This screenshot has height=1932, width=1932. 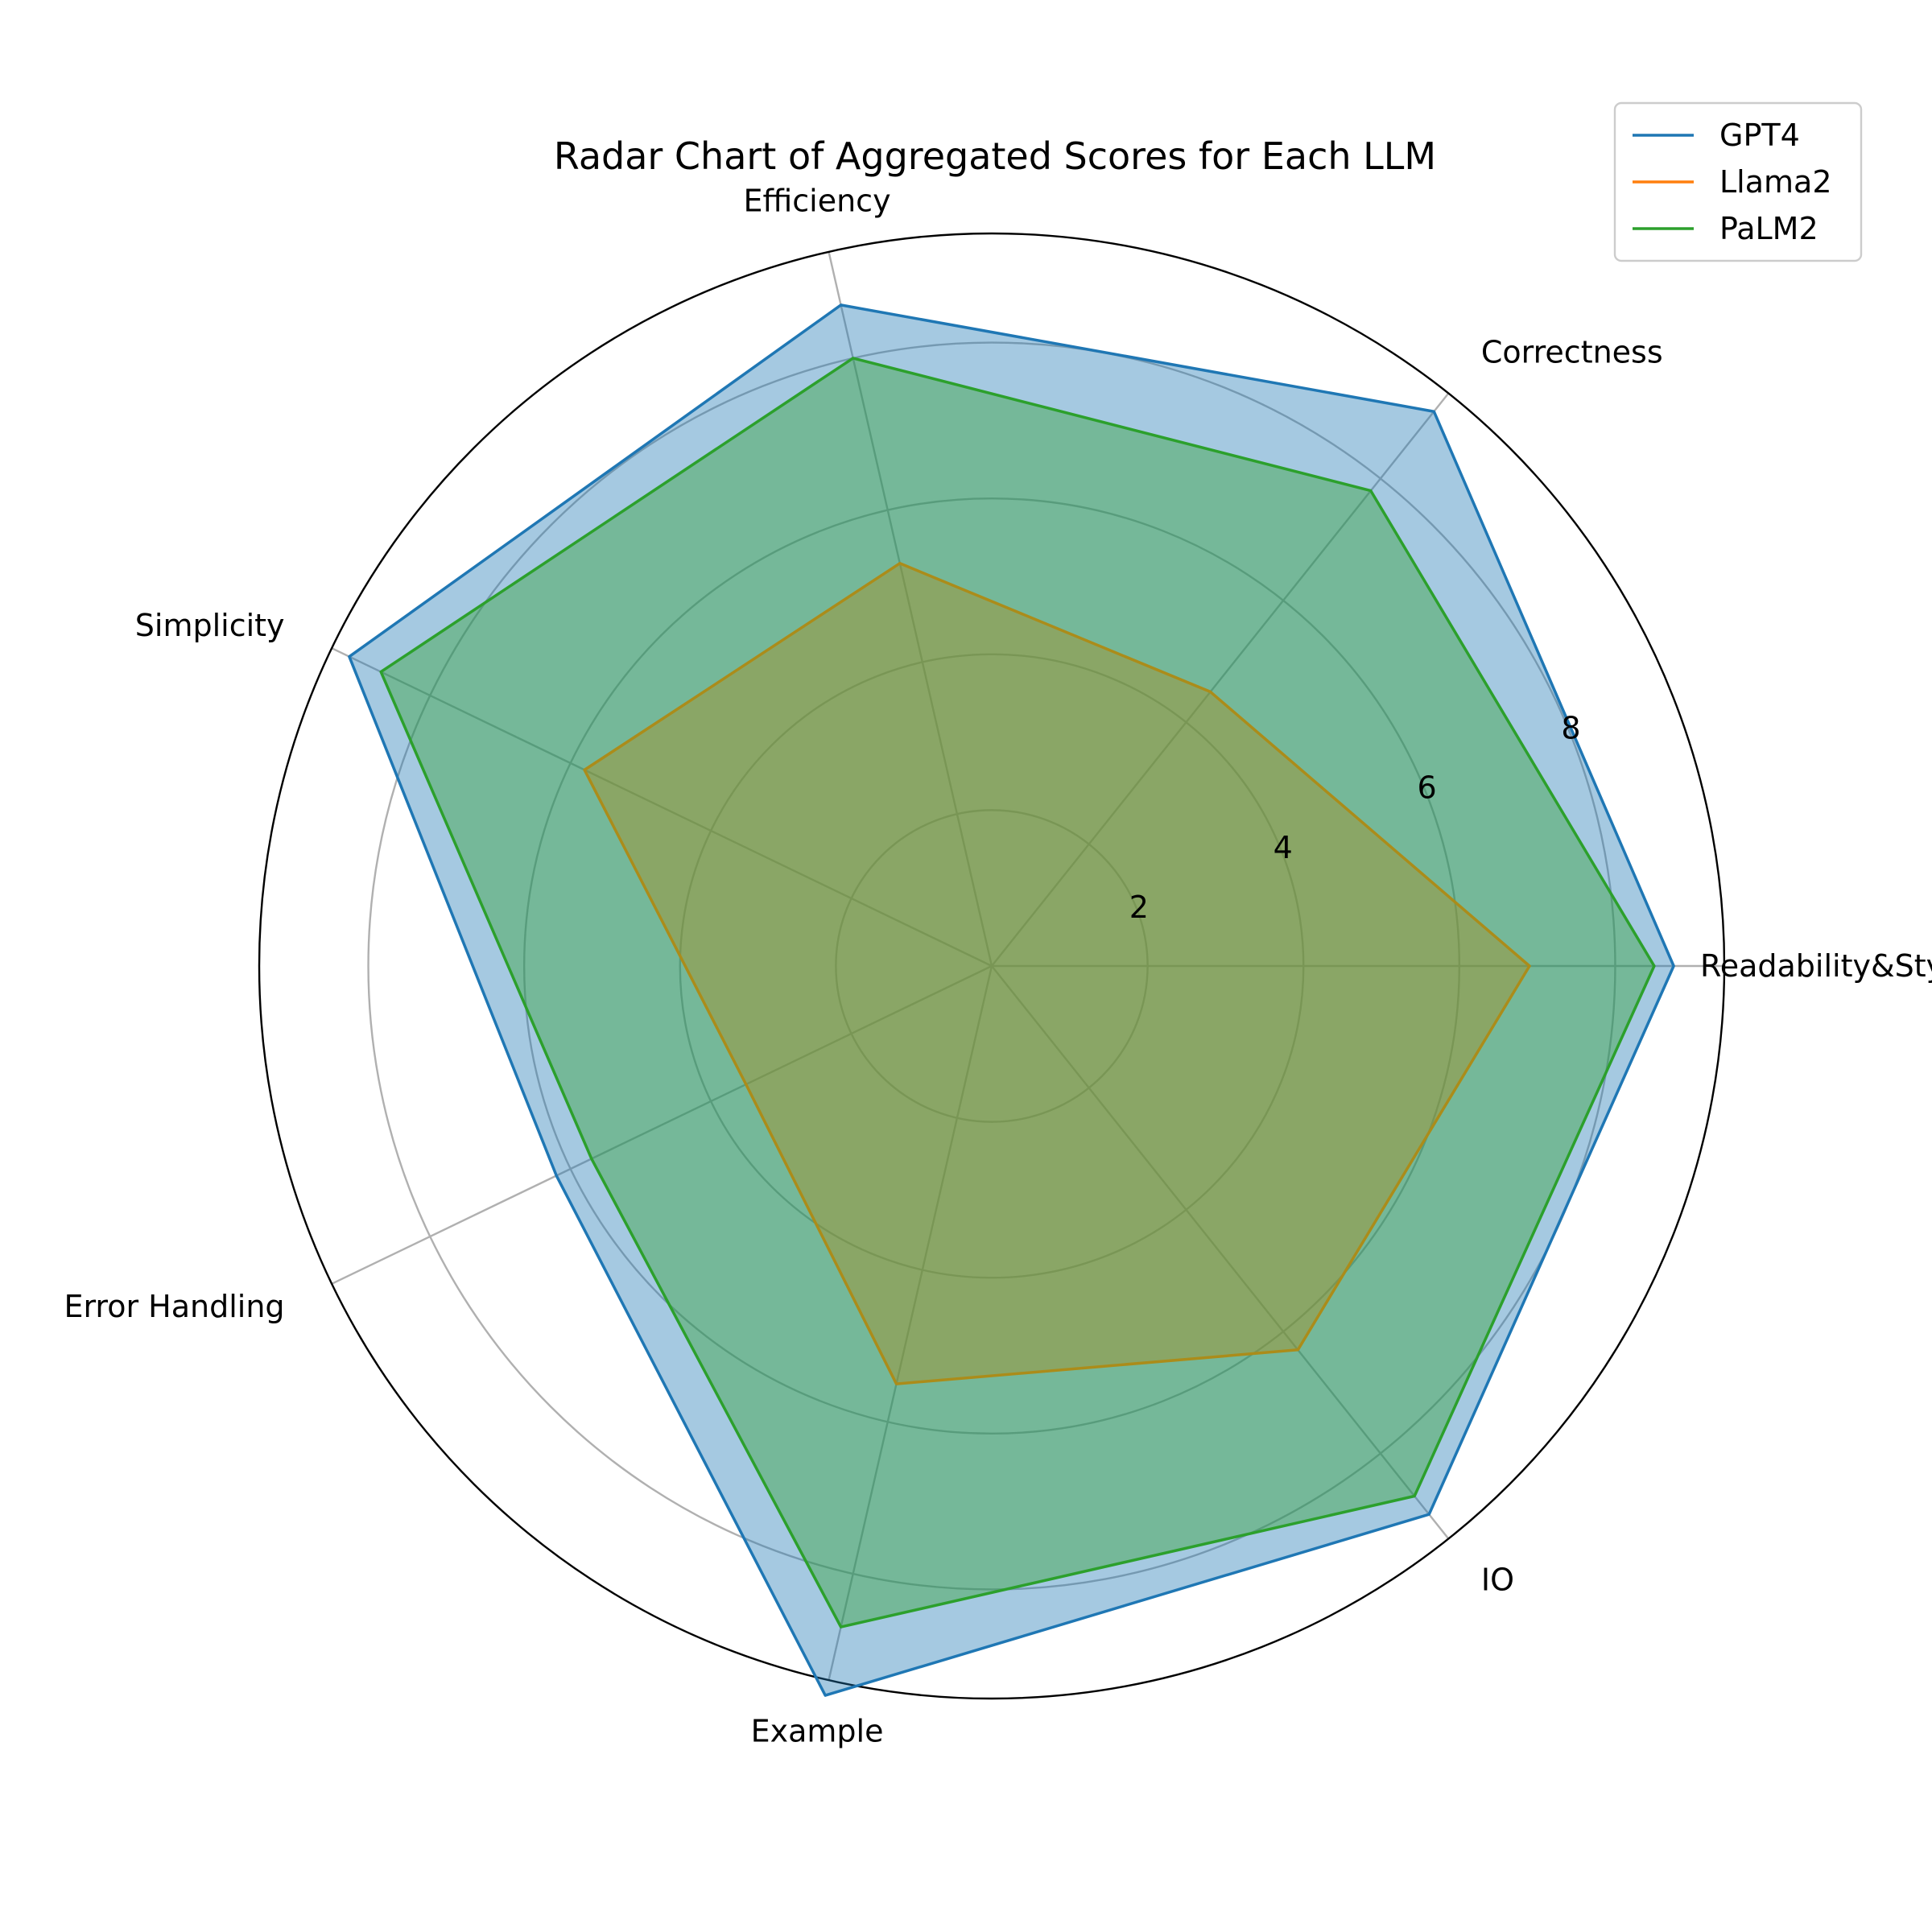 What do you see at coordinates (174, 1306) in the screenshot?
I see `category-label: Error Handling` at bounding box center [174, 1306].